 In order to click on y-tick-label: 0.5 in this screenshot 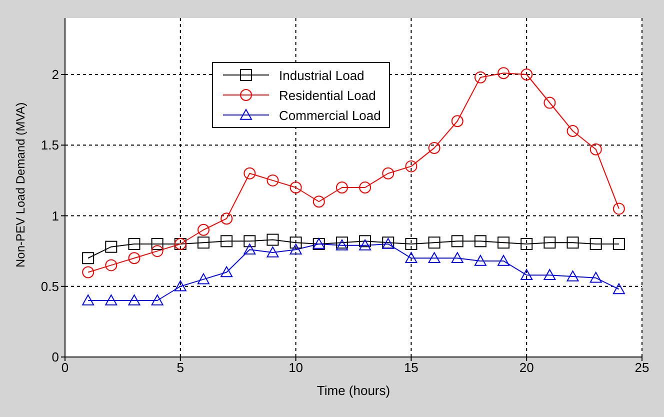, I will do `click(49, 286)`.